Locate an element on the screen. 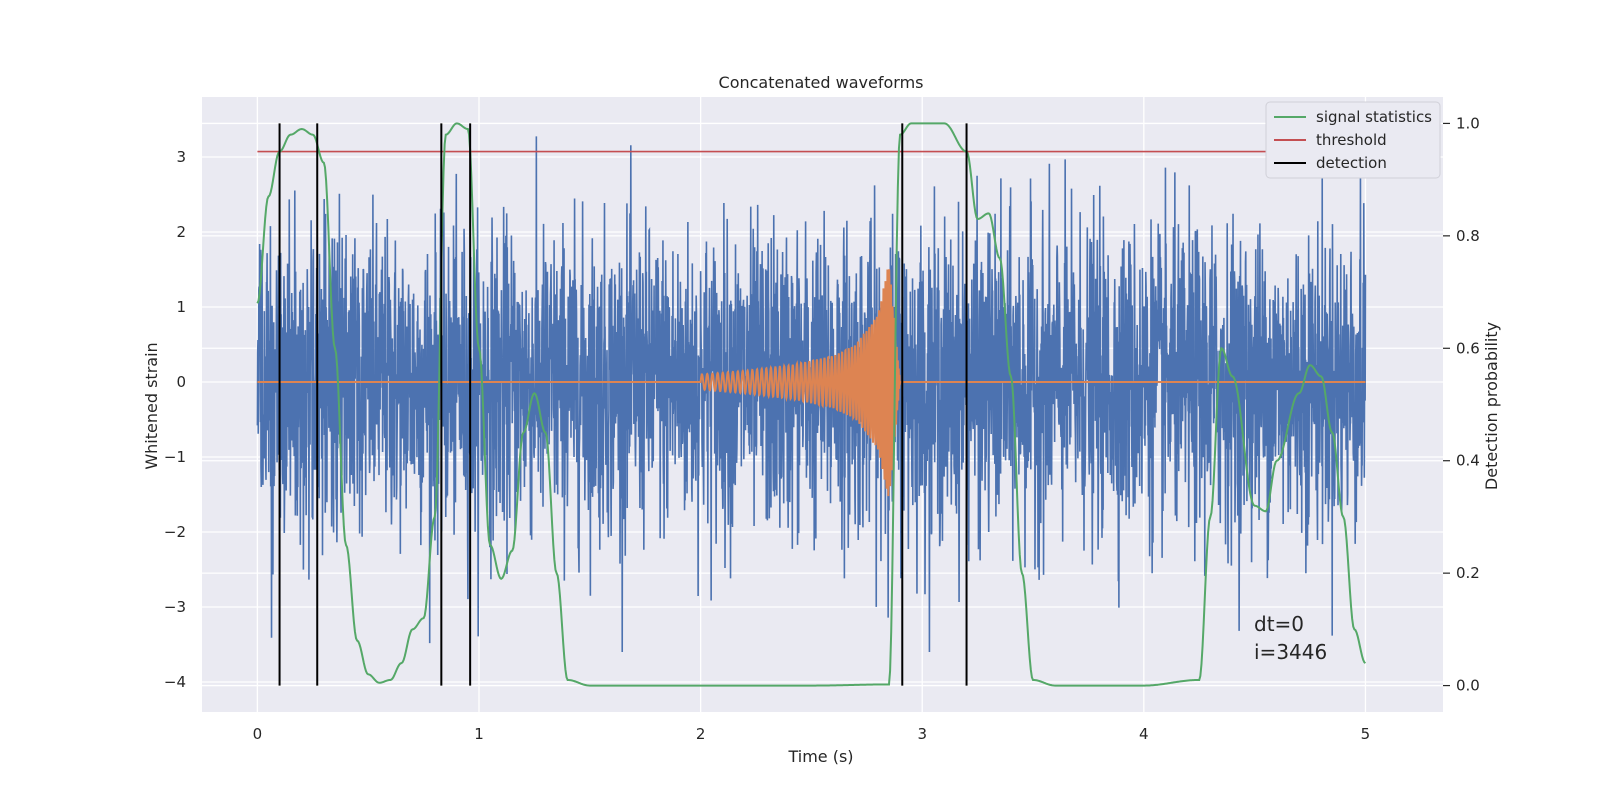  legend: signal statistics threshold detection is located at coordinates (1353, 140).